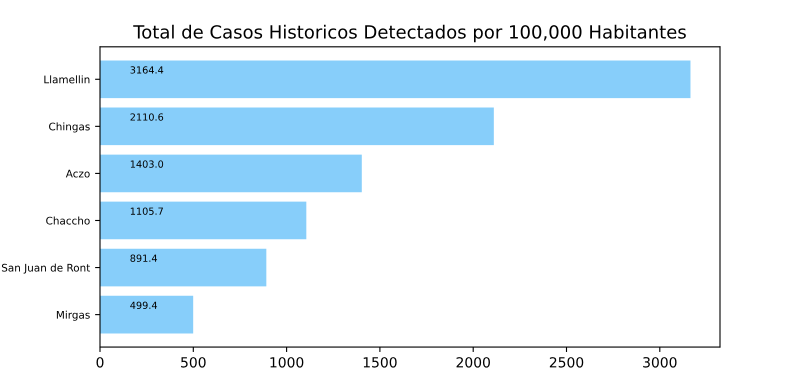 This screenshot has height=390, width=800. Describe the element at coordinates (67, 79) in the screenshot. I see `y-tick-label: Llamellin` at that location.